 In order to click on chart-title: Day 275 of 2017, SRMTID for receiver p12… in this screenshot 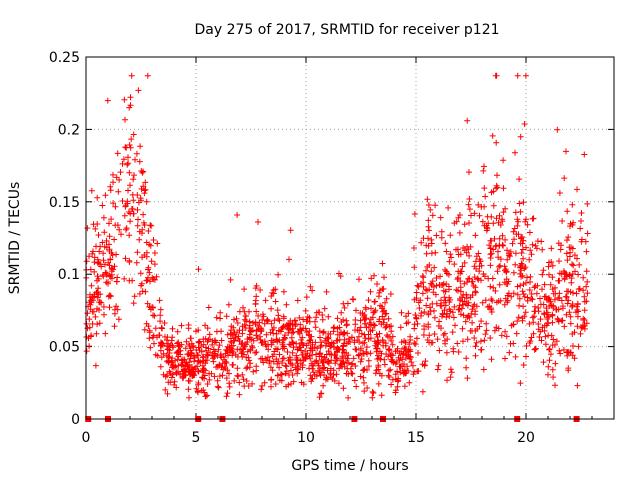, I will do `click(346, 30)`.